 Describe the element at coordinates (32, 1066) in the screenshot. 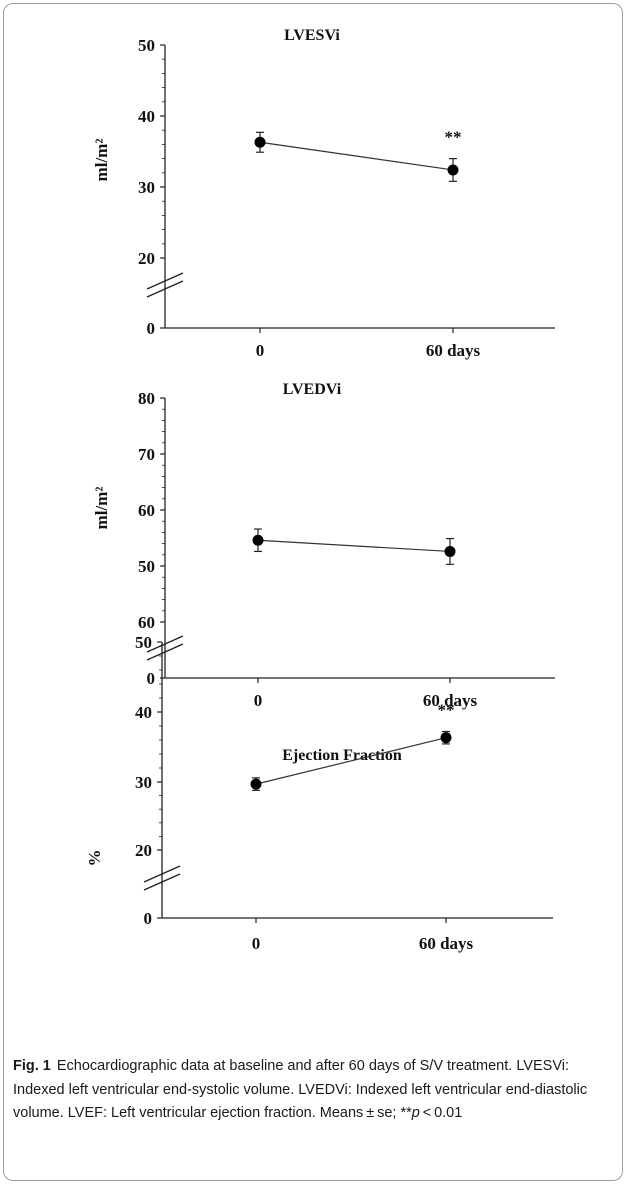

I see `caption-label: Fig. 1` at that location.